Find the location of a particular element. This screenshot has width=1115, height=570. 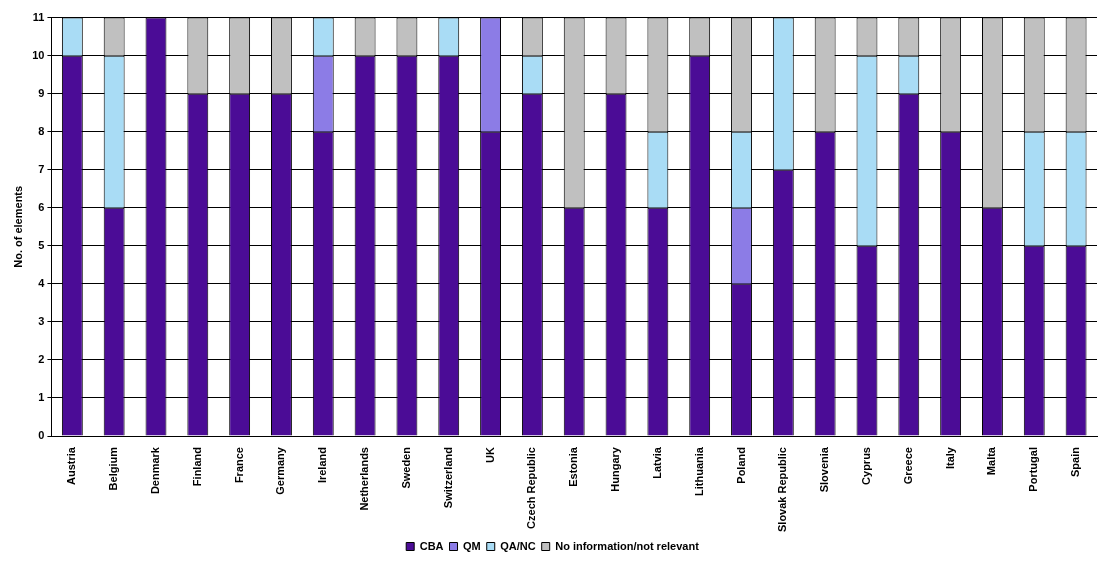

y-tick-label: 1 is located at coordinates (41, 397).